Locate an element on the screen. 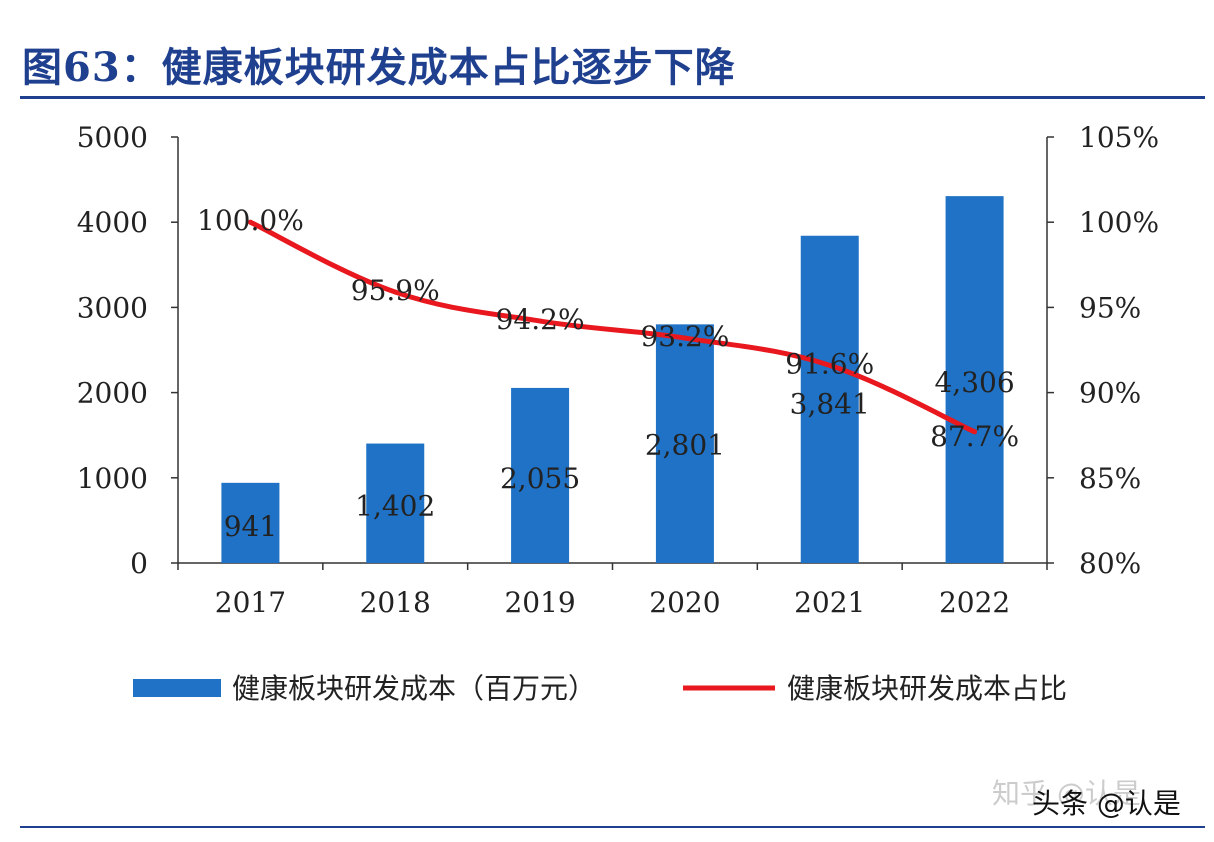  x-tick-label: 2018 is located at coordinates (395, 602).